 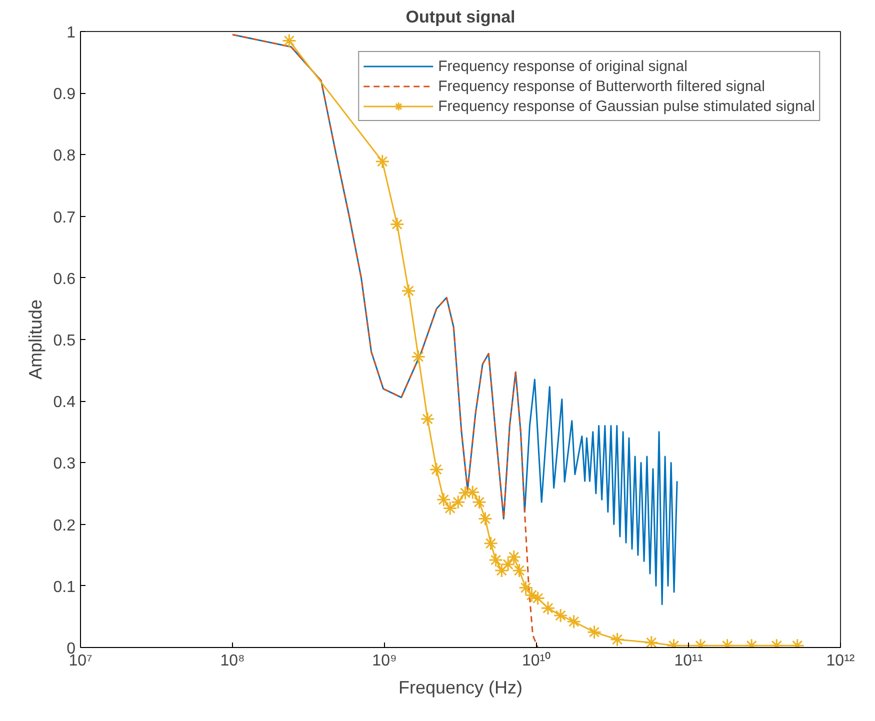 I want to click on y-tick-label: 0.4, so click(x=64, y=403).